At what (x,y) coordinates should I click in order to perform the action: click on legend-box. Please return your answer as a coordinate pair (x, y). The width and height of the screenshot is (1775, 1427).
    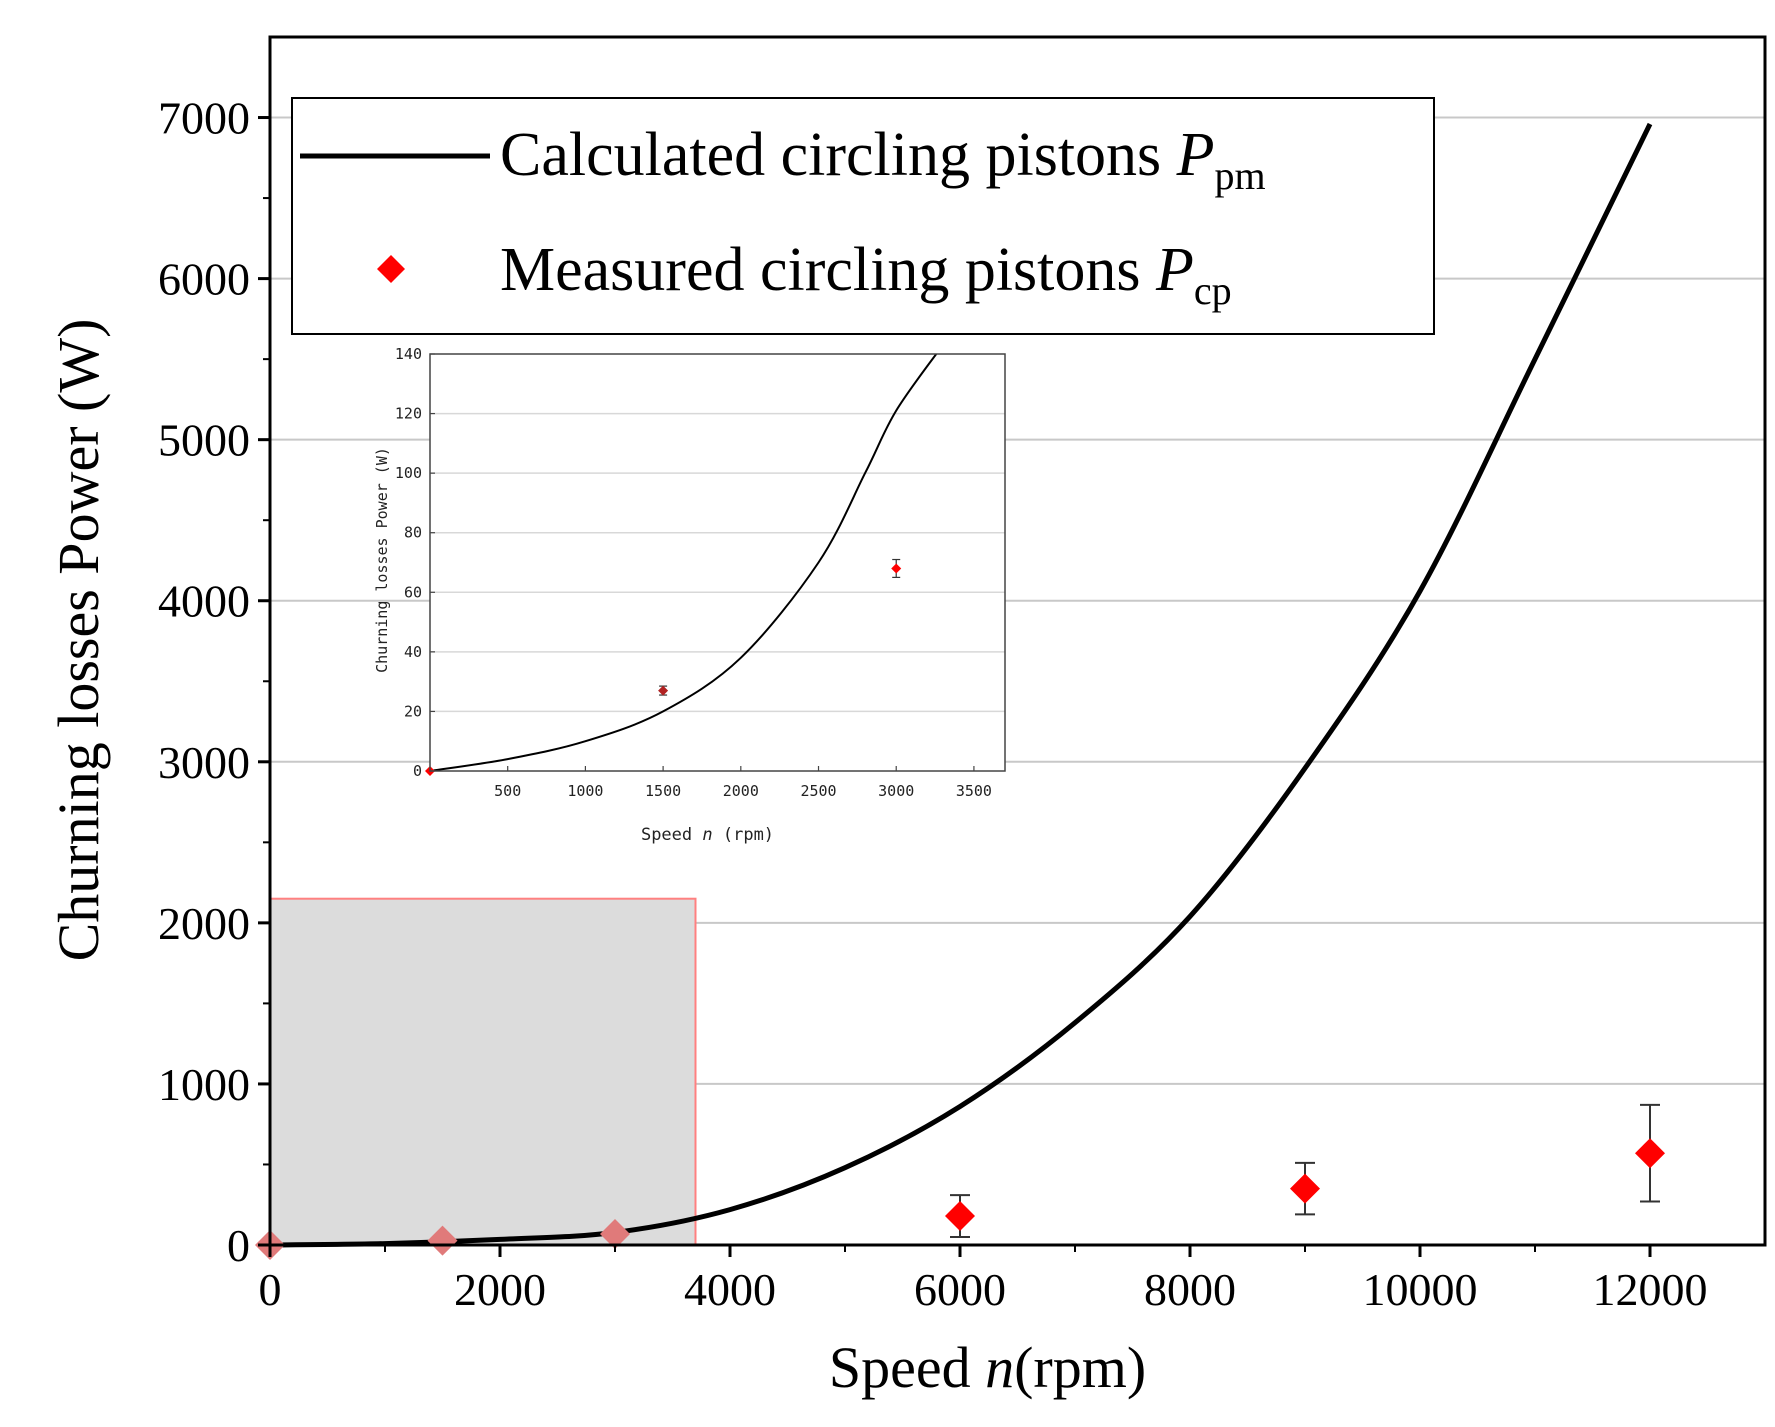
    Looking at the image, I should click on (863, 216).